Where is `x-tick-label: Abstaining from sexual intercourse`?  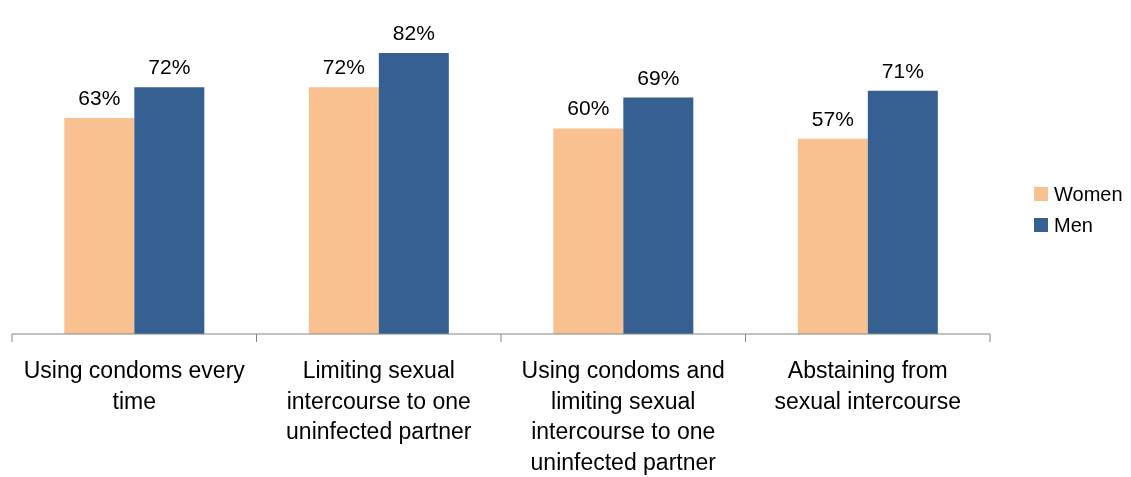
x-tick-label: Abstaining from sexual intercourse is located at coordinates (868, 385).